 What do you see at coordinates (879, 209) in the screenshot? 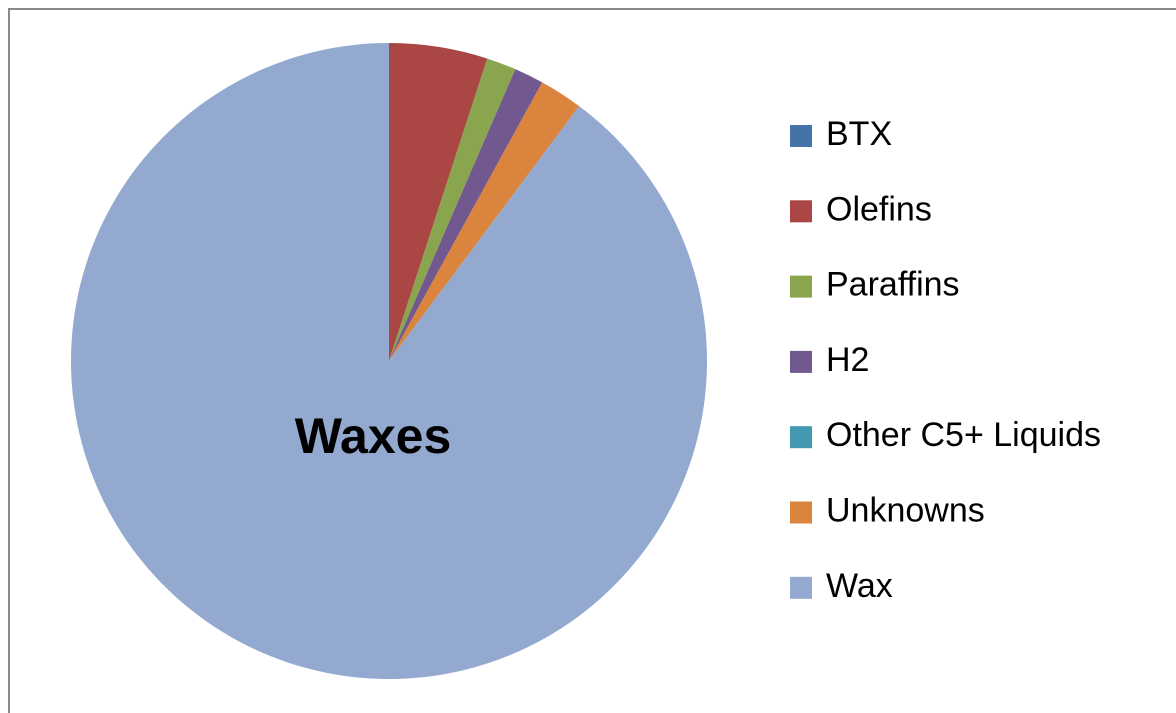
I see `legend-label: Olefins` at bounding box center [879, 209].